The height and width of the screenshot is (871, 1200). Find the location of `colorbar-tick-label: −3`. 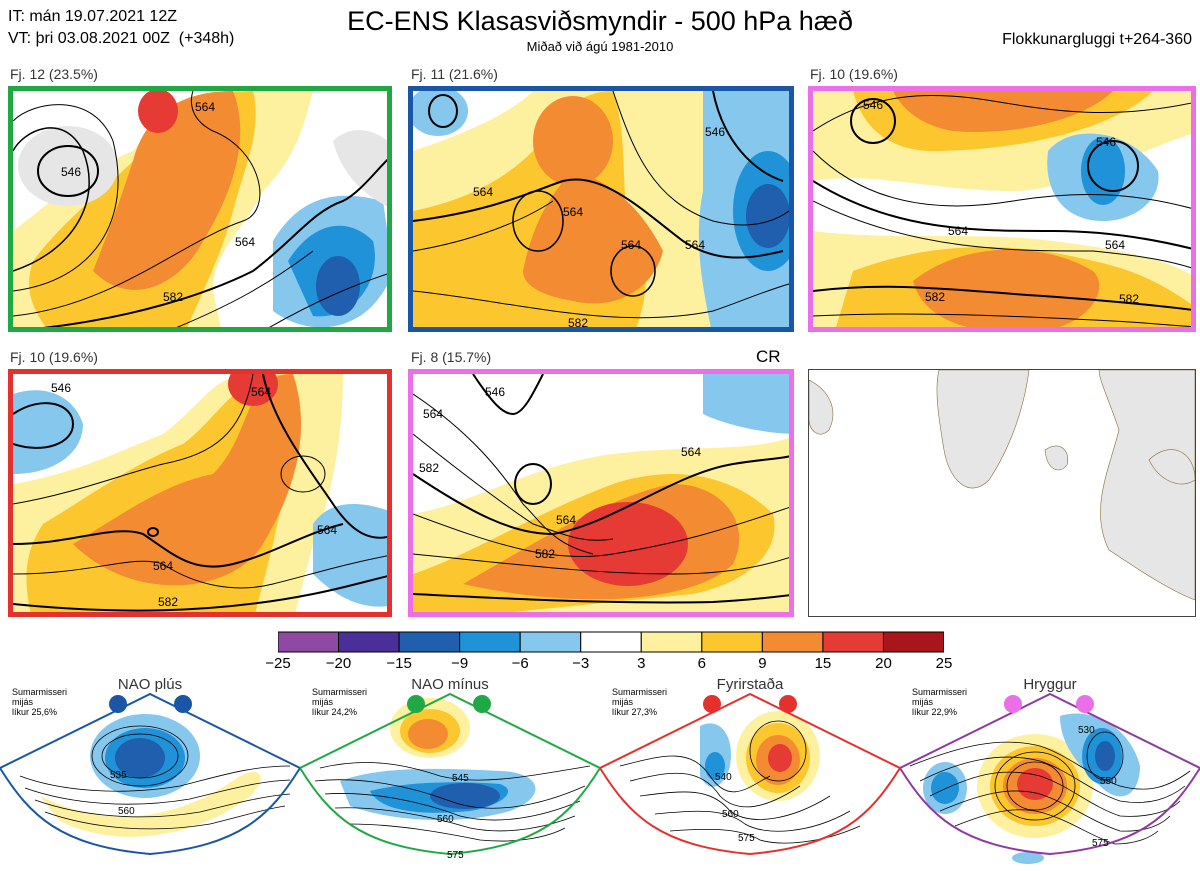

colorbar-tick-label: −3 is located at coordinates (581, 663).